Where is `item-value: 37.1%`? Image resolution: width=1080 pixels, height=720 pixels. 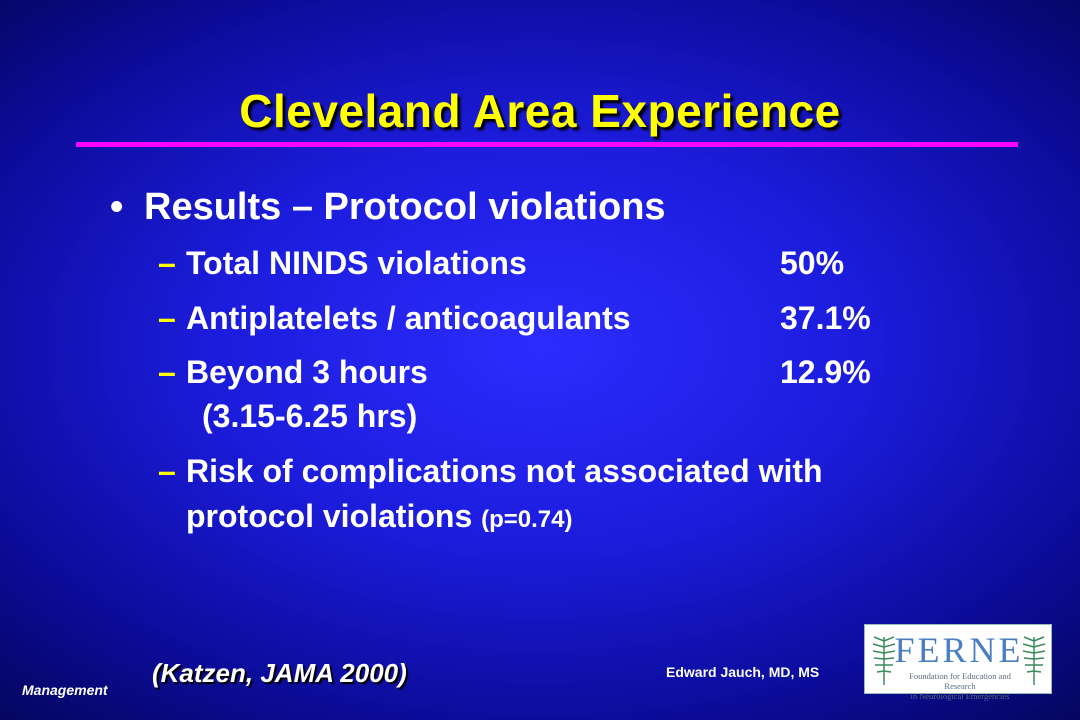 item-value: 37.1% is located at coordinates (825, 318).